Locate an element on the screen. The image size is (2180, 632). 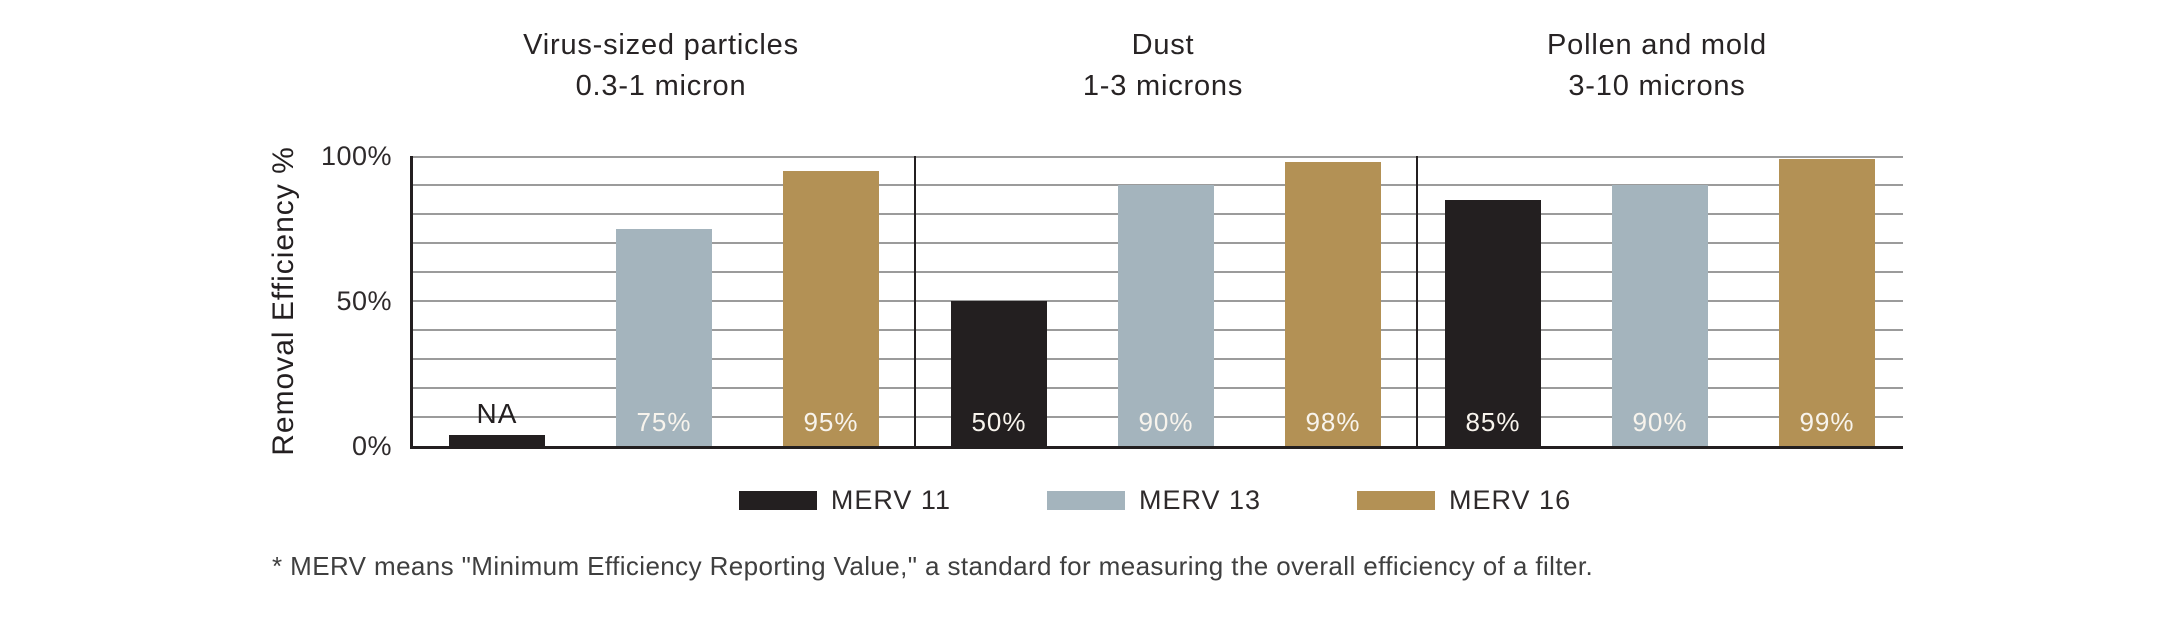
y-tick-label: 100% is located at coordinates (356, 156).